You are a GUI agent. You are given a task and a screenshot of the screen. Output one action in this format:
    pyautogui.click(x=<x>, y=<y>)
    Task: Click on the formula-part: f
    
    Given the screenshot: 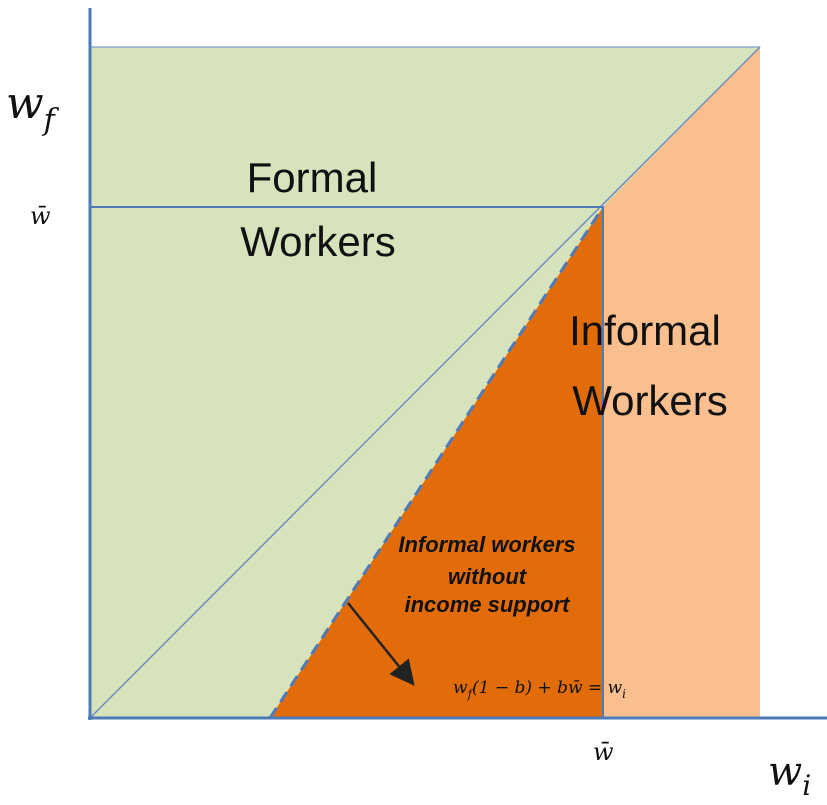 What is the action you would take?
    pyautogui.click(x=471, y=694)
    